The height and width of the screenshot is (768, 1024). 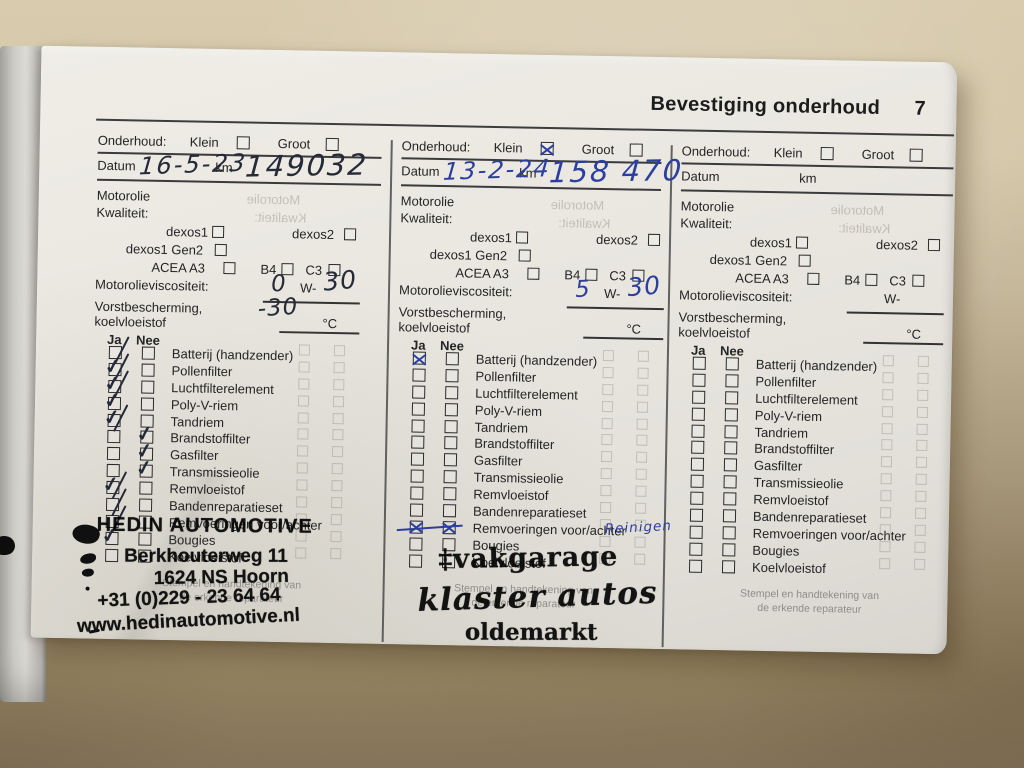 What do you see at coordinates (7, 545) in the screenshot?
I see `ink-stain` at bounding box center [7, 545].